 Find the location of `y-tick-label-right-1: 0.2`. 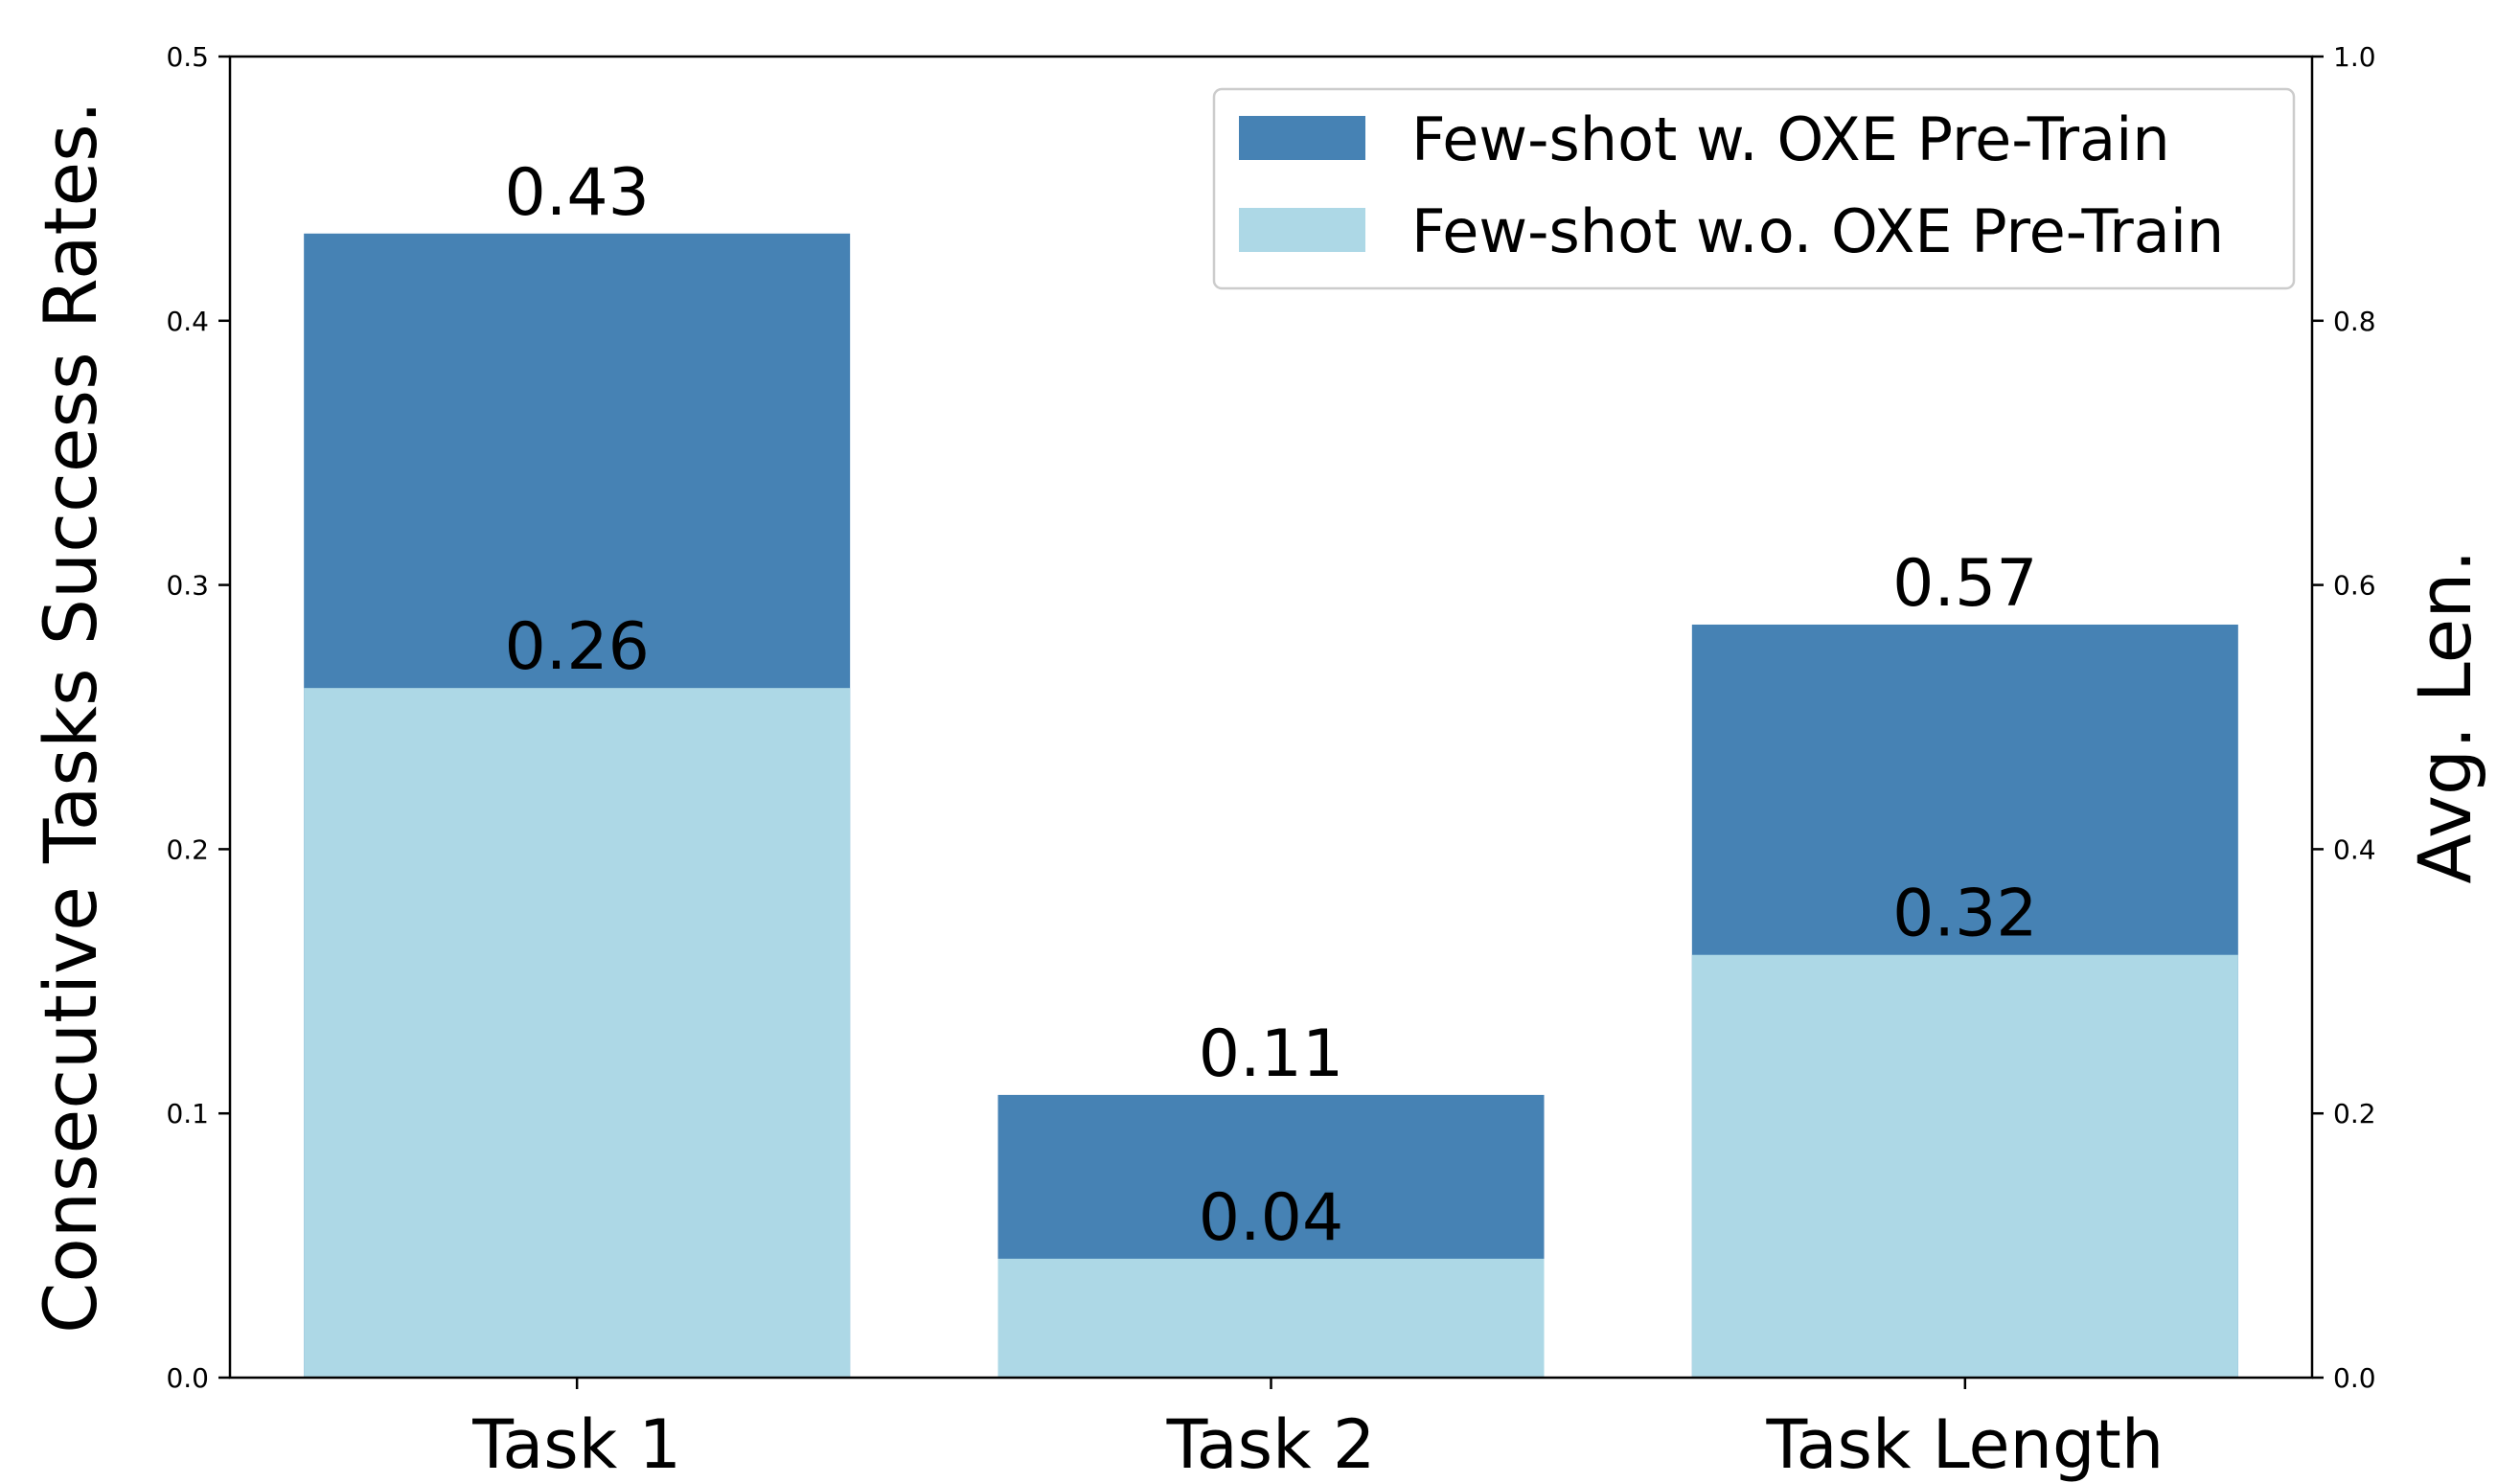

y-tick-label-right-1: 0.2 is located at coordinates (2354, 1113).